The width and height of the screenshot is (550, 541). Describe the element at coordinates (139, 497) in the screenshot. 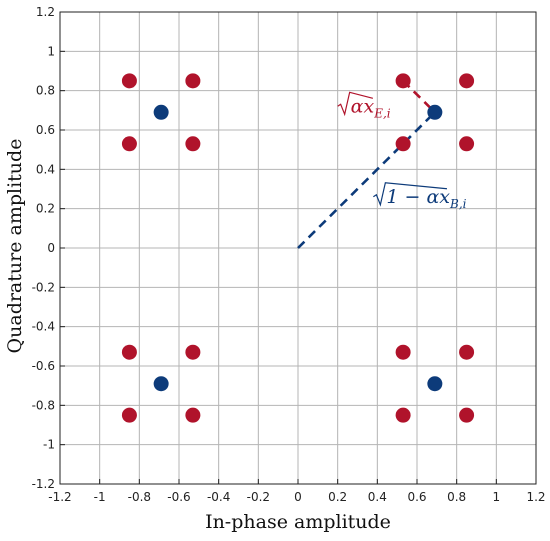

I see `x-tick-label: -0.8` at that location.